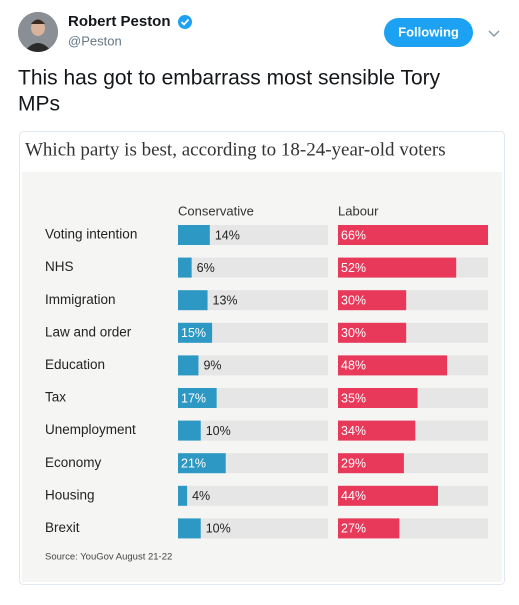 This screenshot has height=605, width=519. What do you see at coordinates (62, 527) in the screenshot?
I see `category-label: Brexit` at bounding box center [62, 527].